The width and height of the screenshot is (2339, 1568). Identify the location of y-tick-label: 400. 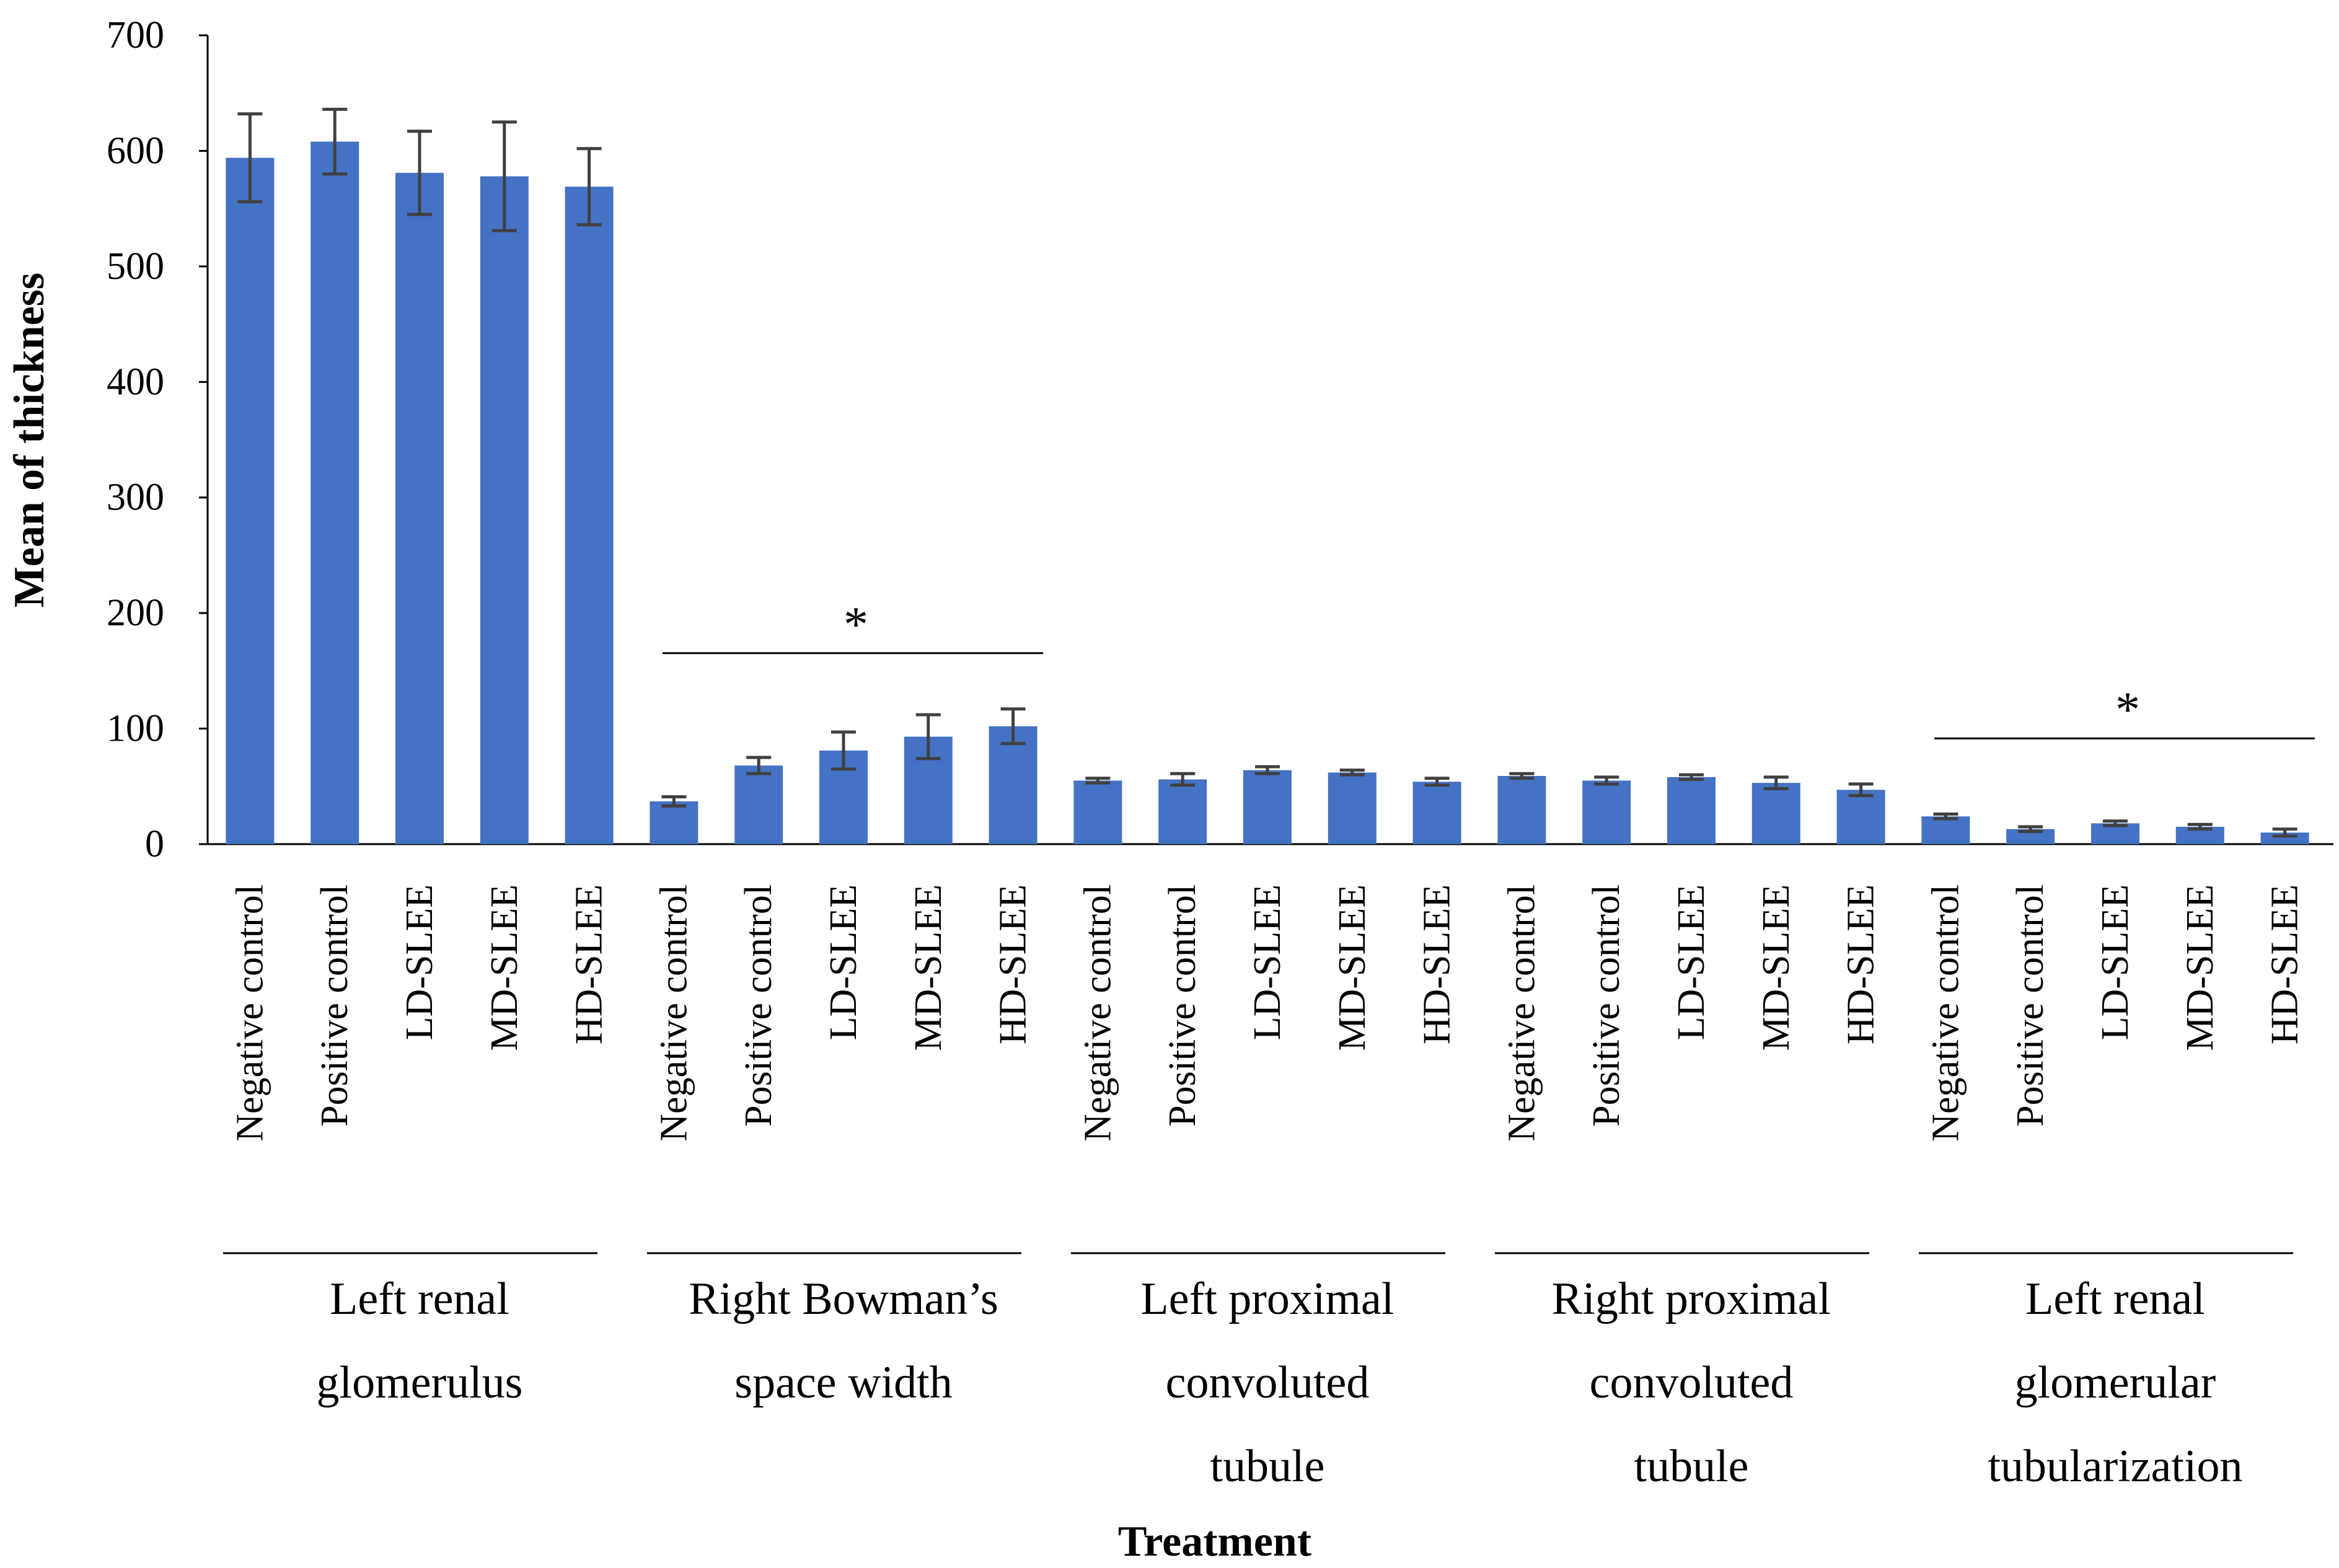
(135, 382).